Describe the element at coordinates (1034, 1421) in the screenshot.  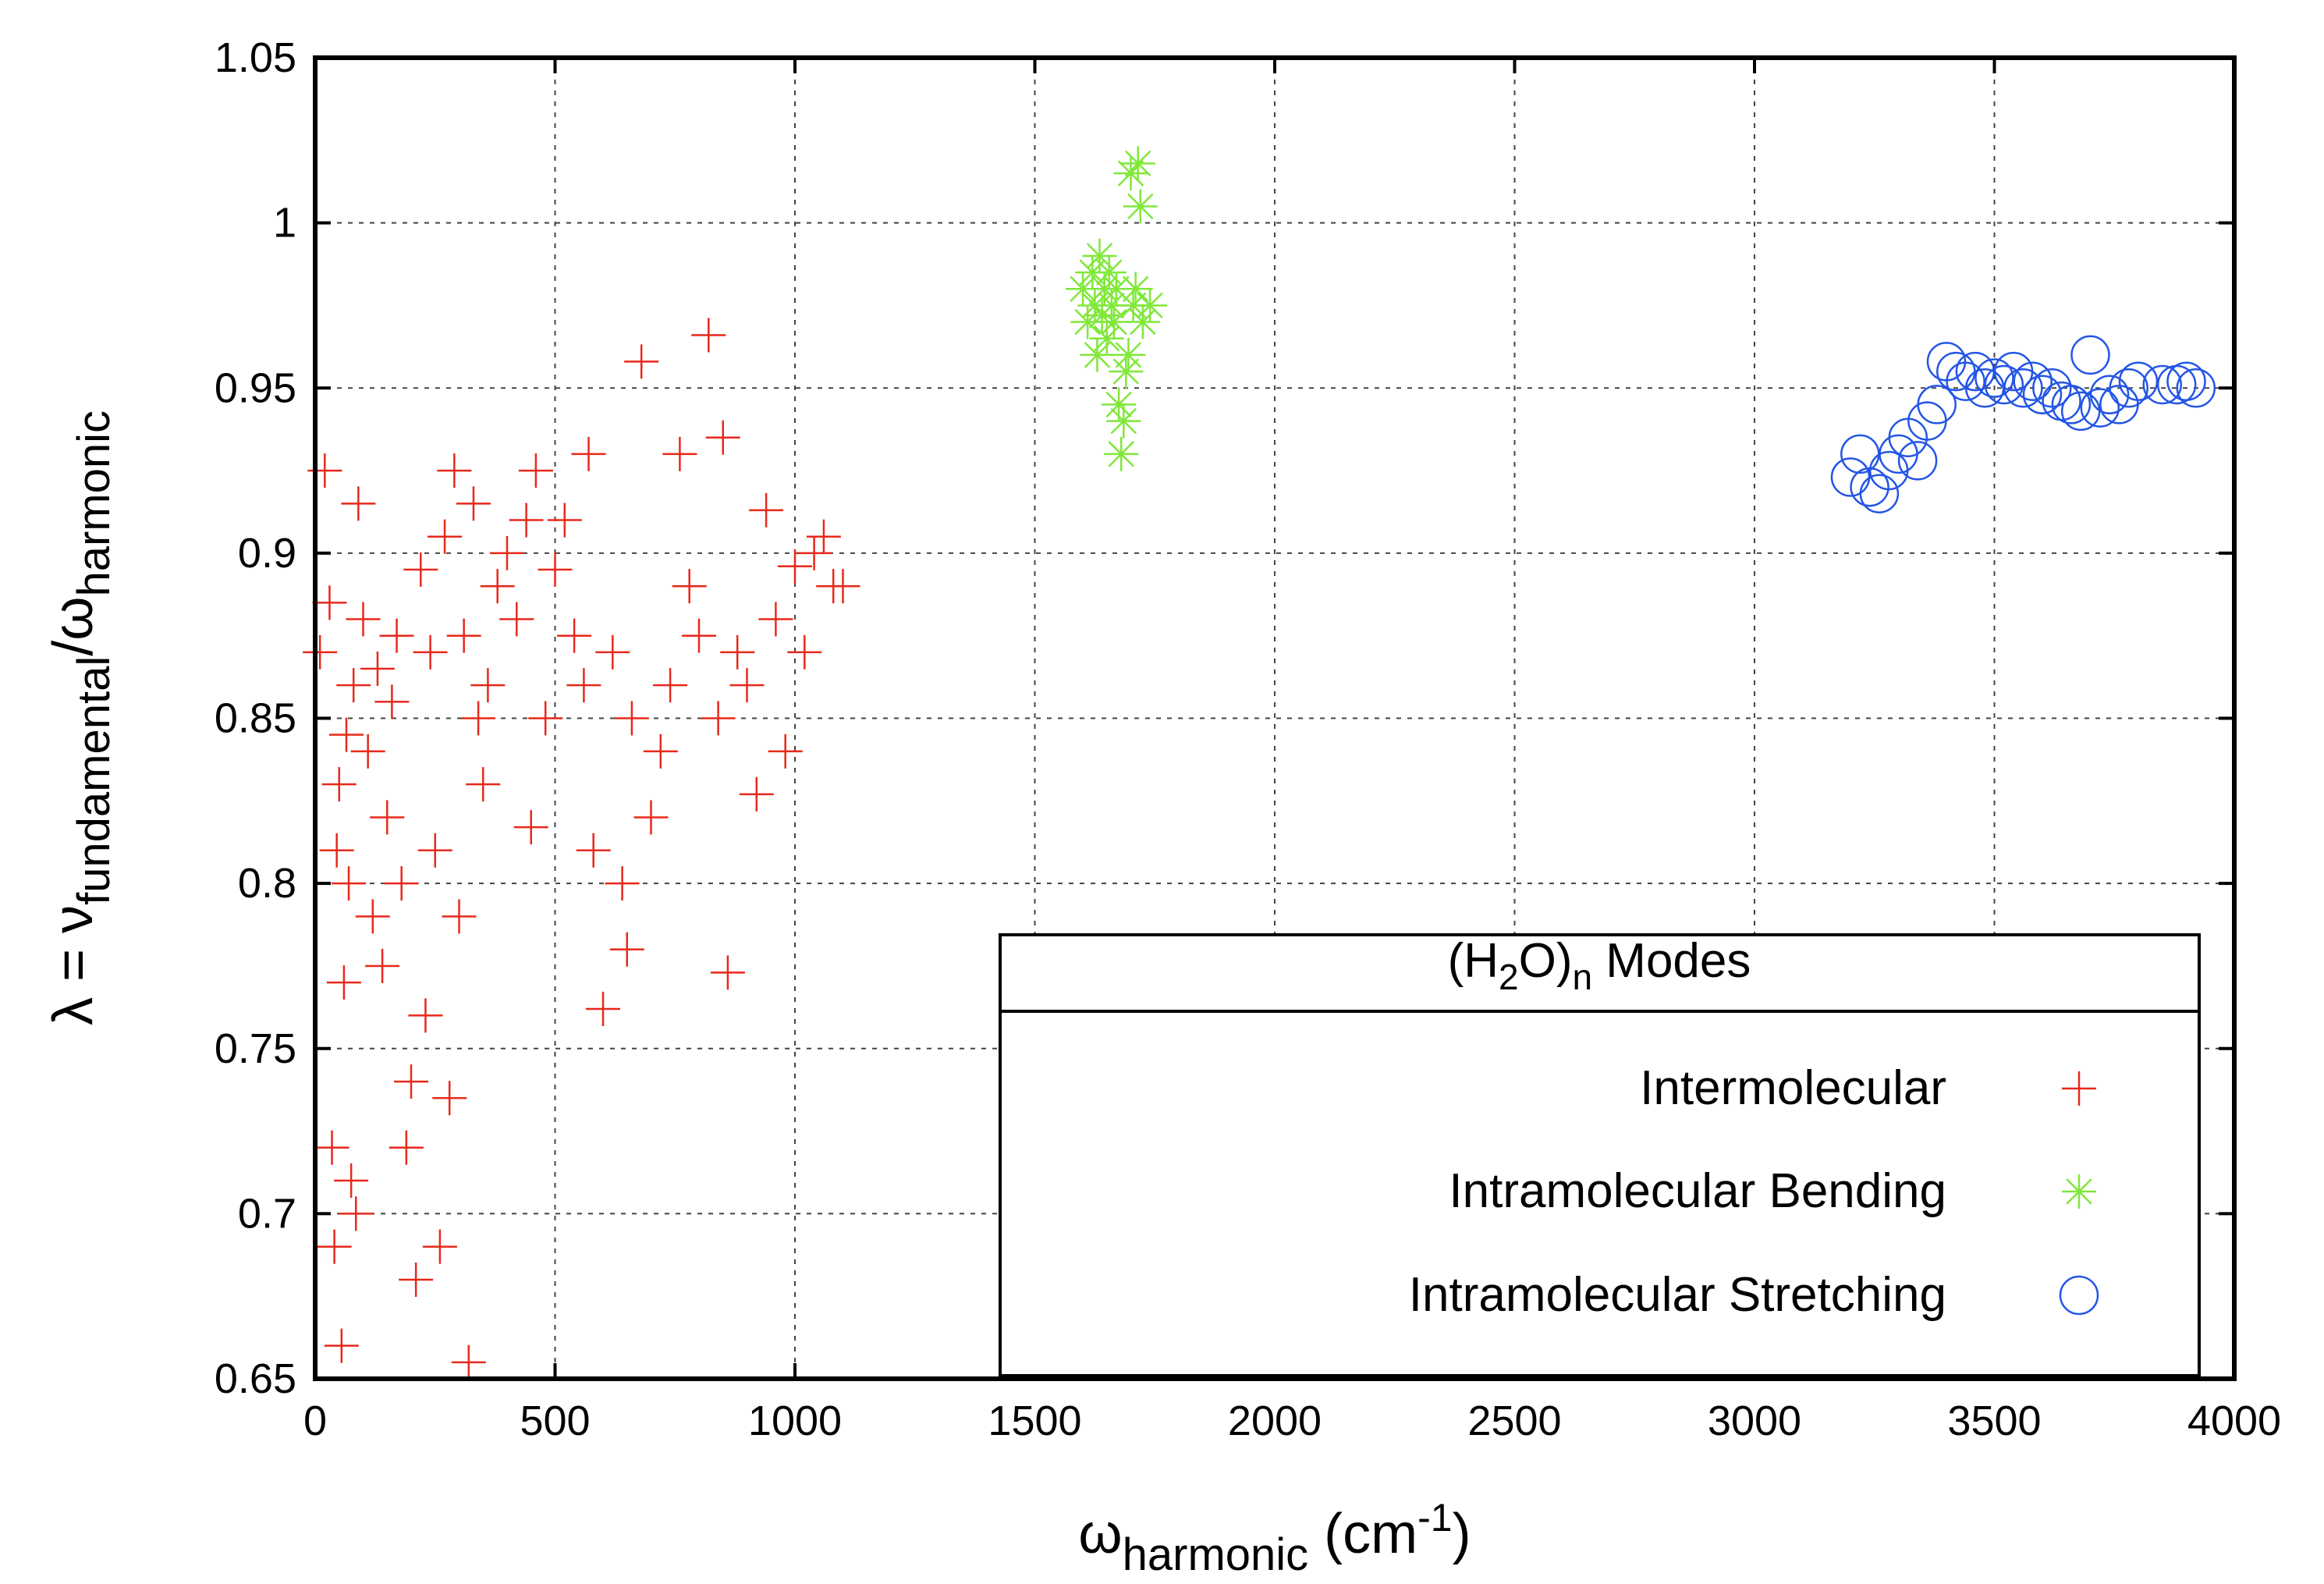
I see `x-tick-label: 1500` at that location.